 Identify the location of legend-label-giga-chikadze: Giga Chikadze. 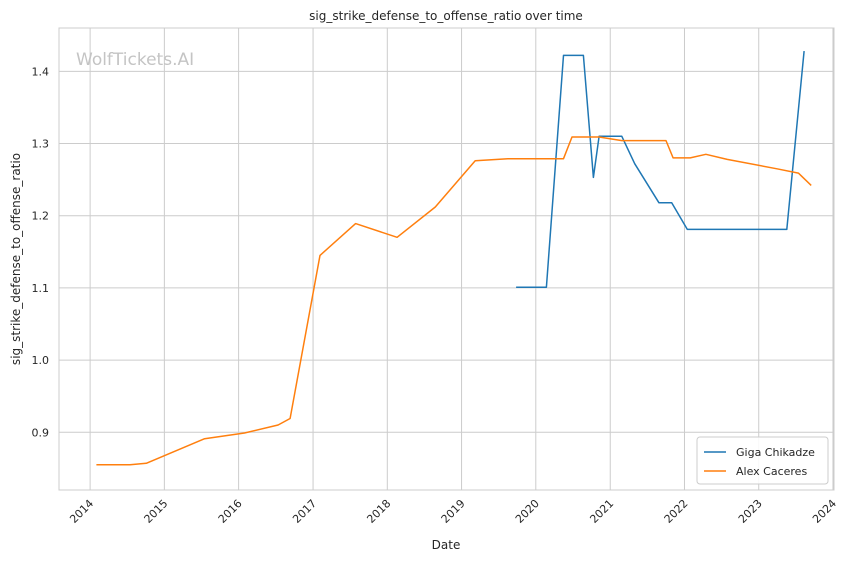
(775, 452).